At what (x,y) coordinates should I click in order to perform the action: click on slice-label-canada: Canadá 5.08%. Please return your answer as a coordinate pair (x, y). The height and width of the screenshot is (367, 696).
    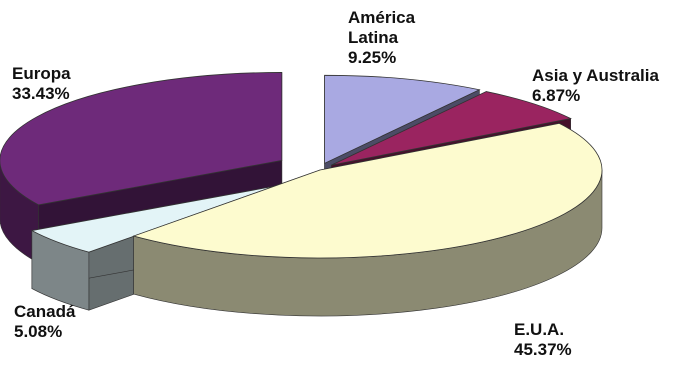
    Looking at the image, I should click on (44, 322).